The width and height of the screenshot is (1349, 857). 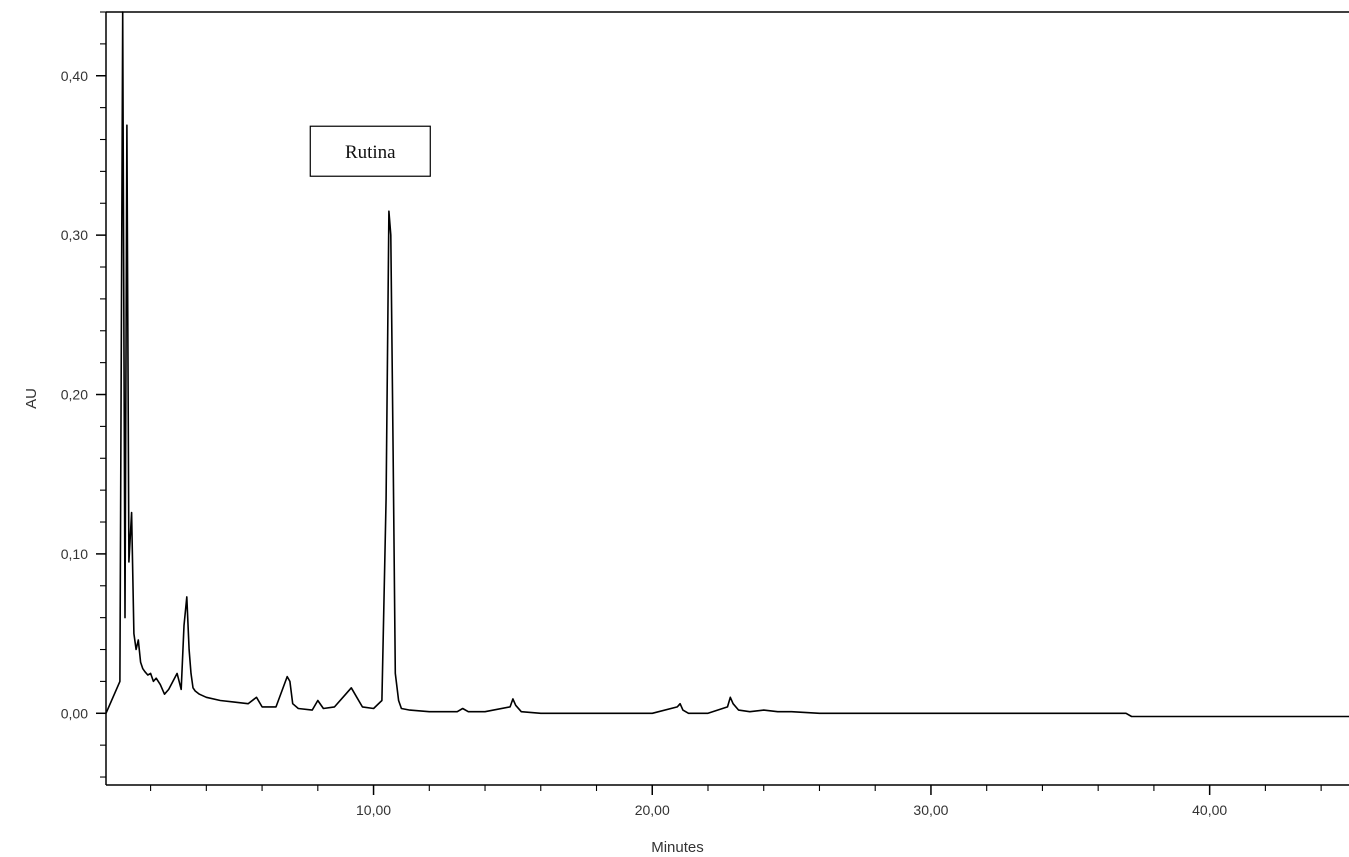 I want to click on annotation-box, so click(x=370, y=151).